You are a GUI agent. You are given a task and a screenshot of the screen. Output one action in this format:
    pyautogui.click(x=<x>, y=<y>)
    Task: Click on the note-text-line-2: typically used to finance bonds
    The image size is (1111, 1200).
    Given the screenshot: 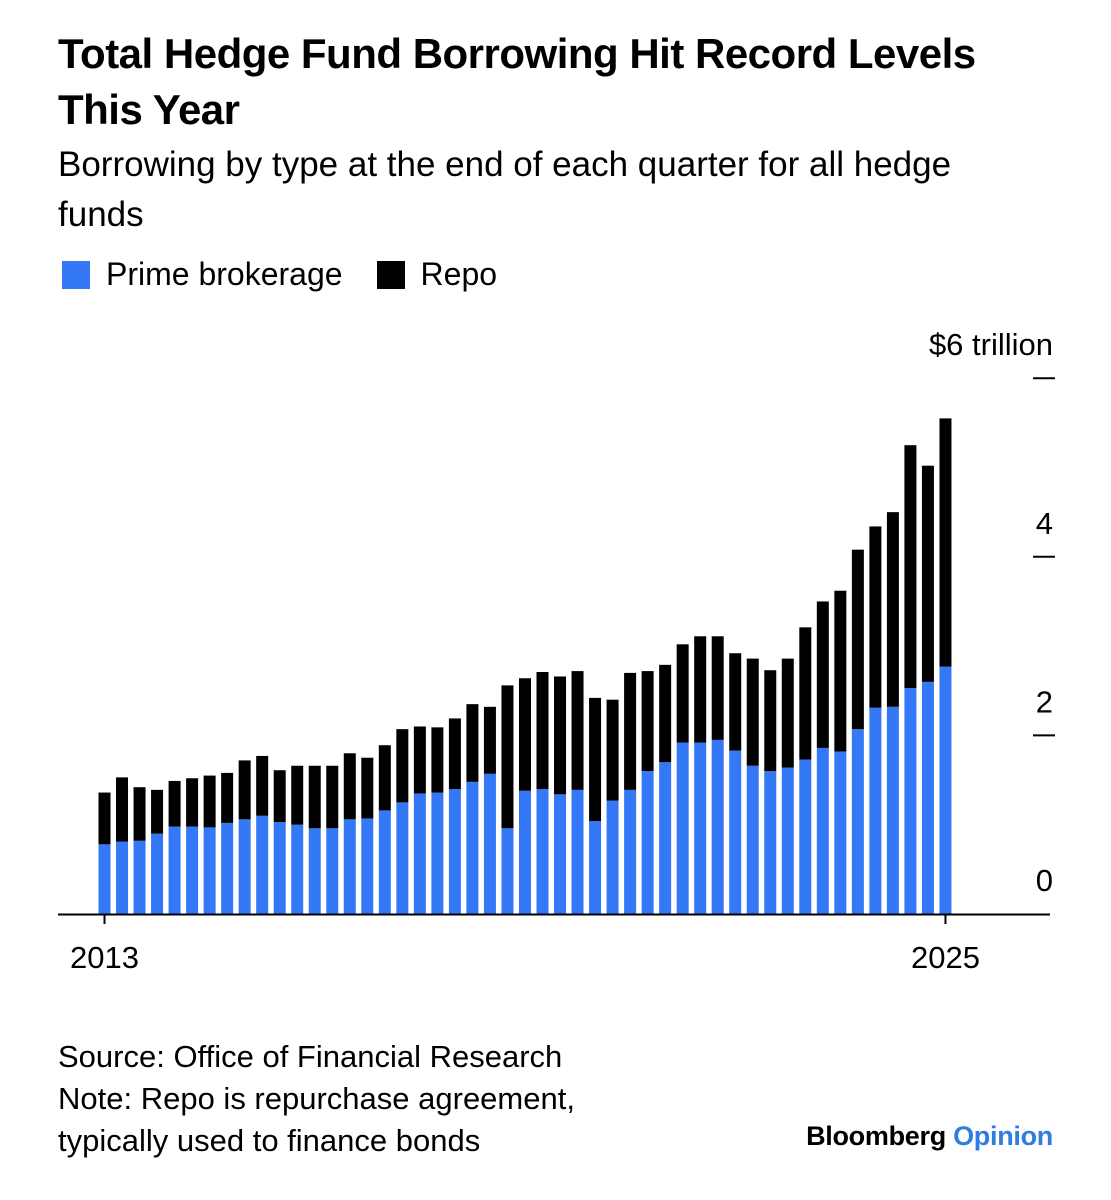 What is the action you would take?
    pyautogui.click(x=269, y=1140)
    